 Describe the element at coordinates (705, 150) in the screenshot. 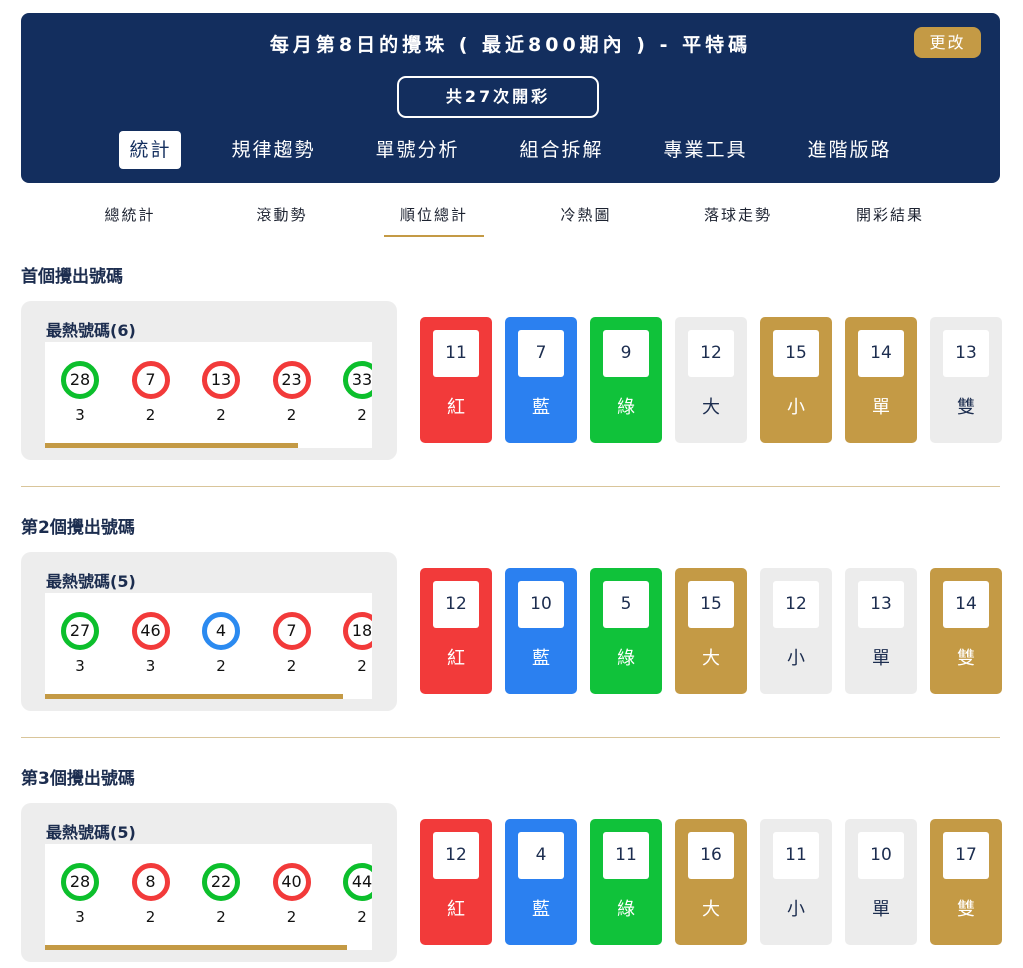

I see `tab: 專業工具` at that location.